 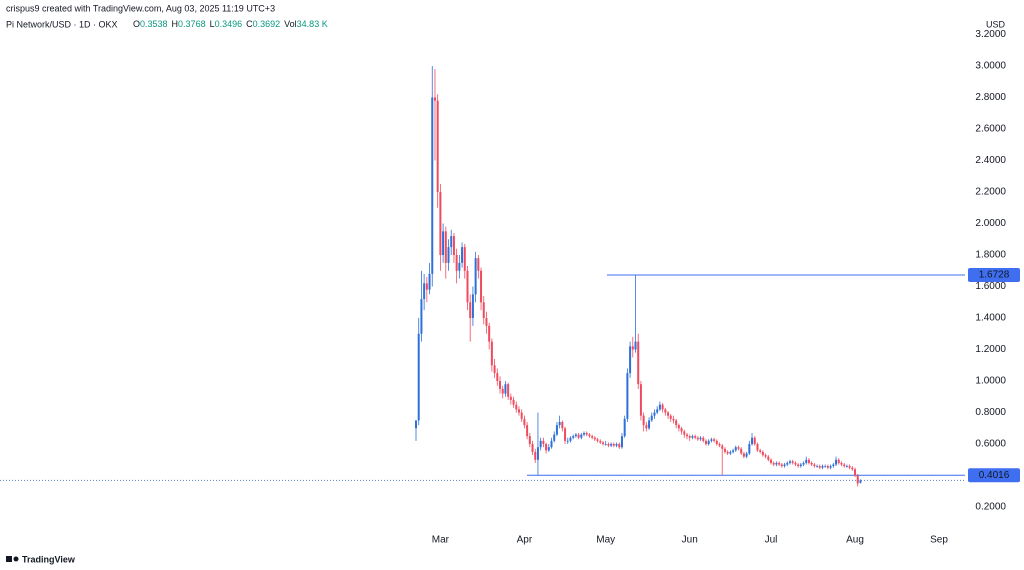 What do you see at coordinates (990, 255) in the screenshot?
I see `y-tick-label: 1.8000` at bounding box center [990, 255].